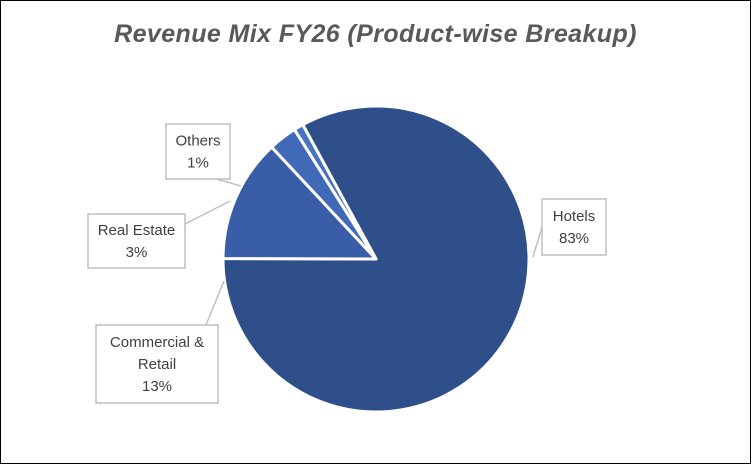  What do you see at coordinates (574, 216) in the screenshot?
I see `data-label-category: Hotels` at bounding box center [574, 216].